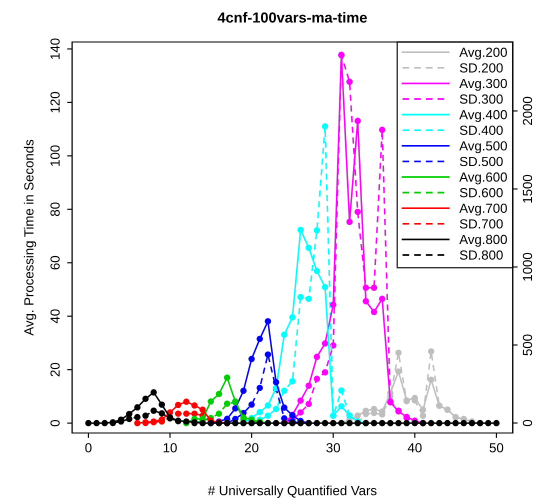  Describe the element at coordinates (481, 193) in the screenshot. I see `legend-label: SD.600` at that location.